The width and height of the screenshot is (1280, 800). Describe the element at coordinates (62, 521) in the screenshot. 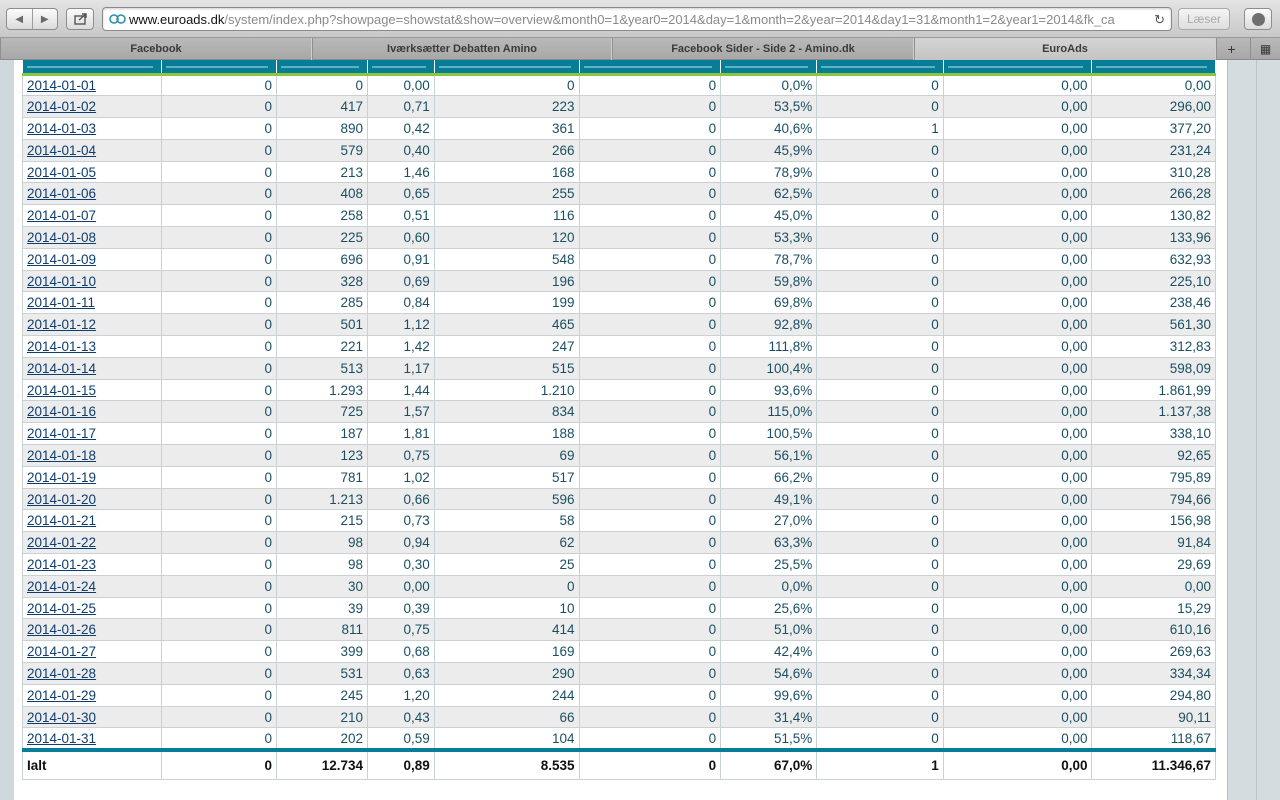

I see `date-link: 2014-01-21` at that location.